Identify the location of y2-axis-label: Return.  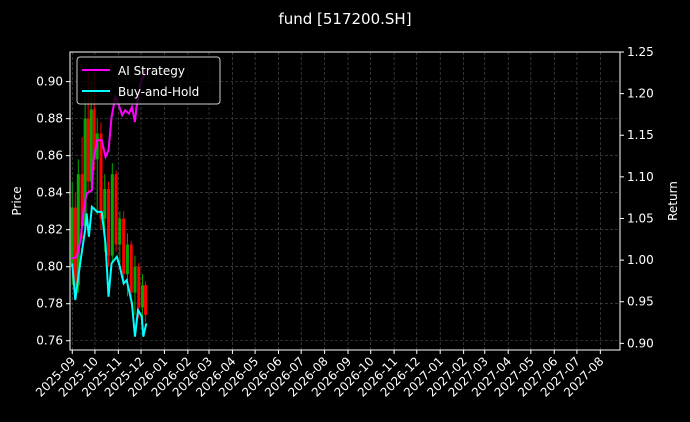
(673, 201).